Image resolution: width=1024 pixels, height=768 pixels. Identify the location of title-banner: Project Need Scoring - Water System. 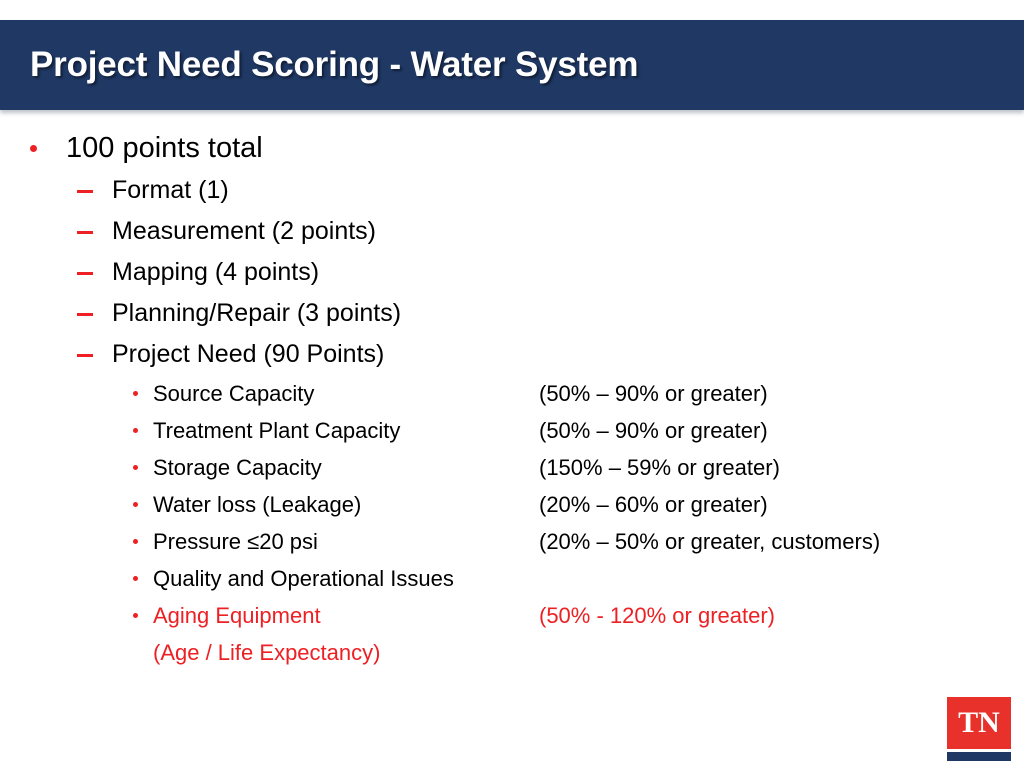
(512, 65).